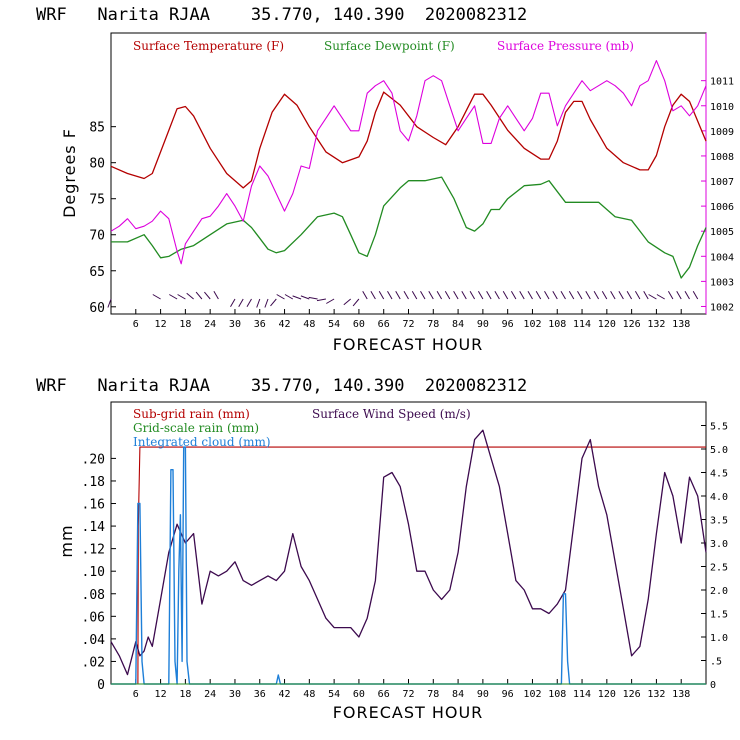  What do you see at coordinates (102, 218) in the screenshot?
I see `panel1-y-ticks: 60 65 70 75 80 85` at bounding box center [102, 218].